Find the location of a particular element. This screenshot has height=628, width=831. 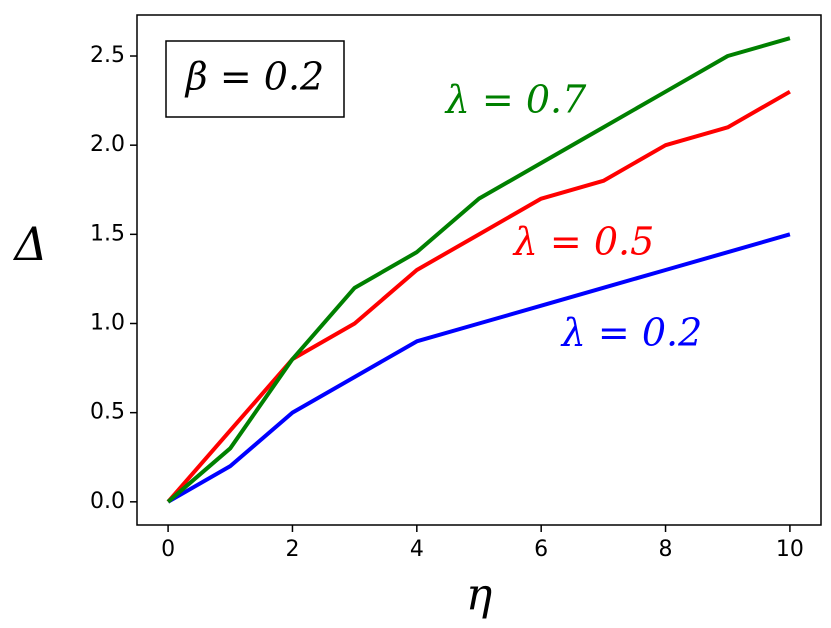

x-tick-label: 6 is located at coordinates (541, 549).